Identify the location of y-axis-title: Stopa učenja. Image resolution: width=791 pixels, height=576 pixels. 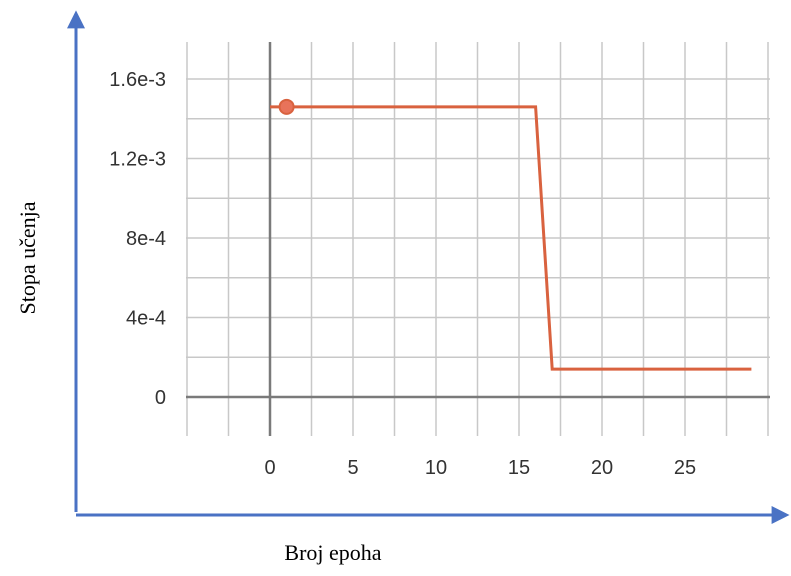
(27, 257).